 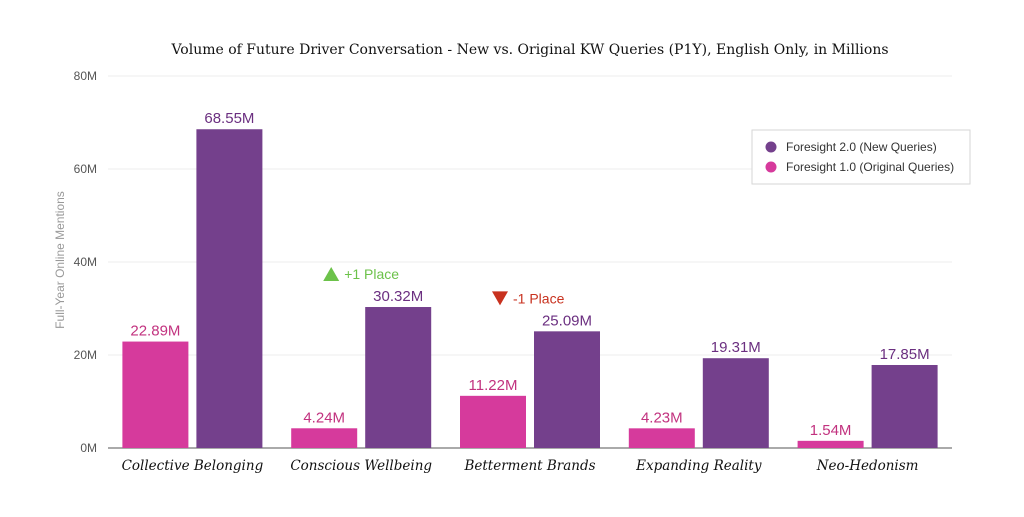 I want to click on legend-box, so click(x=861, y=157).